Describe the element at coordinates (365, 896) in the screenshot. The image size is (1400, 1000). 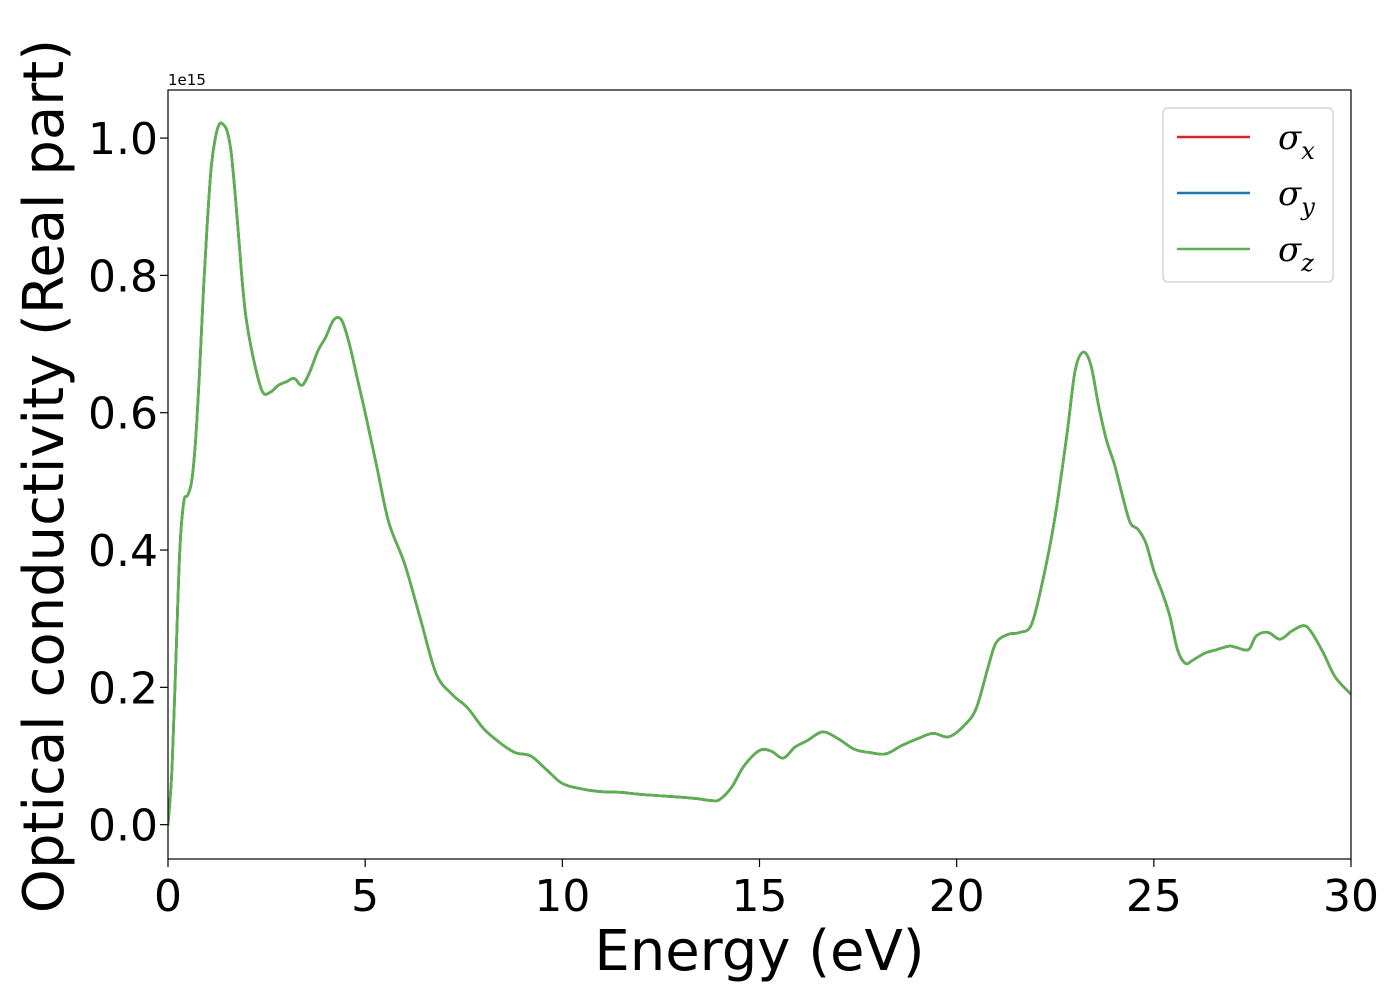
I see `x-tick-label: 5` at that location.